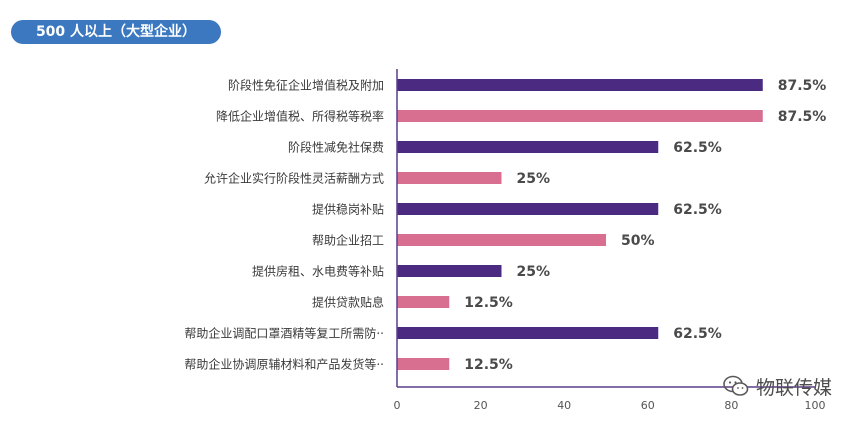  I want to click on x-tick-label: 100, so click(815, 405).